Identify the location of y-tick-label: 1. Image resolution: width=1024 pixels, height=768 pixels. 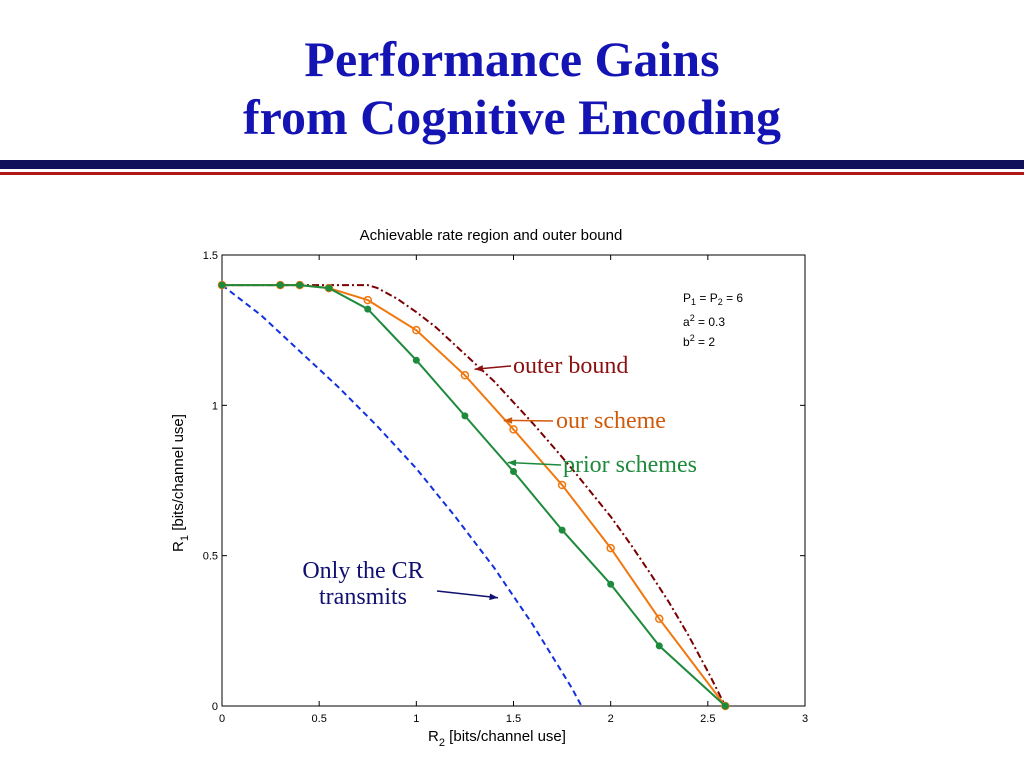
(215, 406).